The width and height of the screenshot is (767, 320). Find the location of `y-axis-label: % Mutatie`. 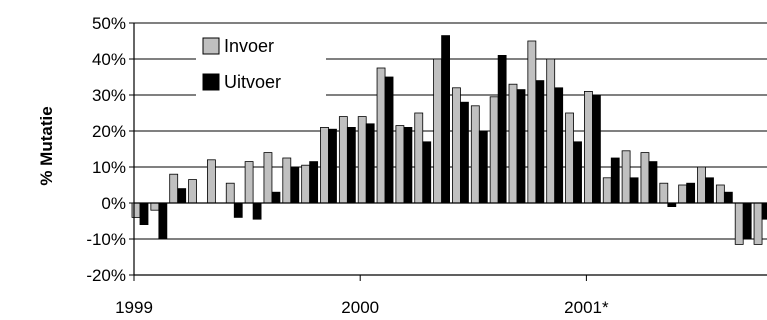

y-axis-label: % Mutatie is located at coordinates (46, 145).